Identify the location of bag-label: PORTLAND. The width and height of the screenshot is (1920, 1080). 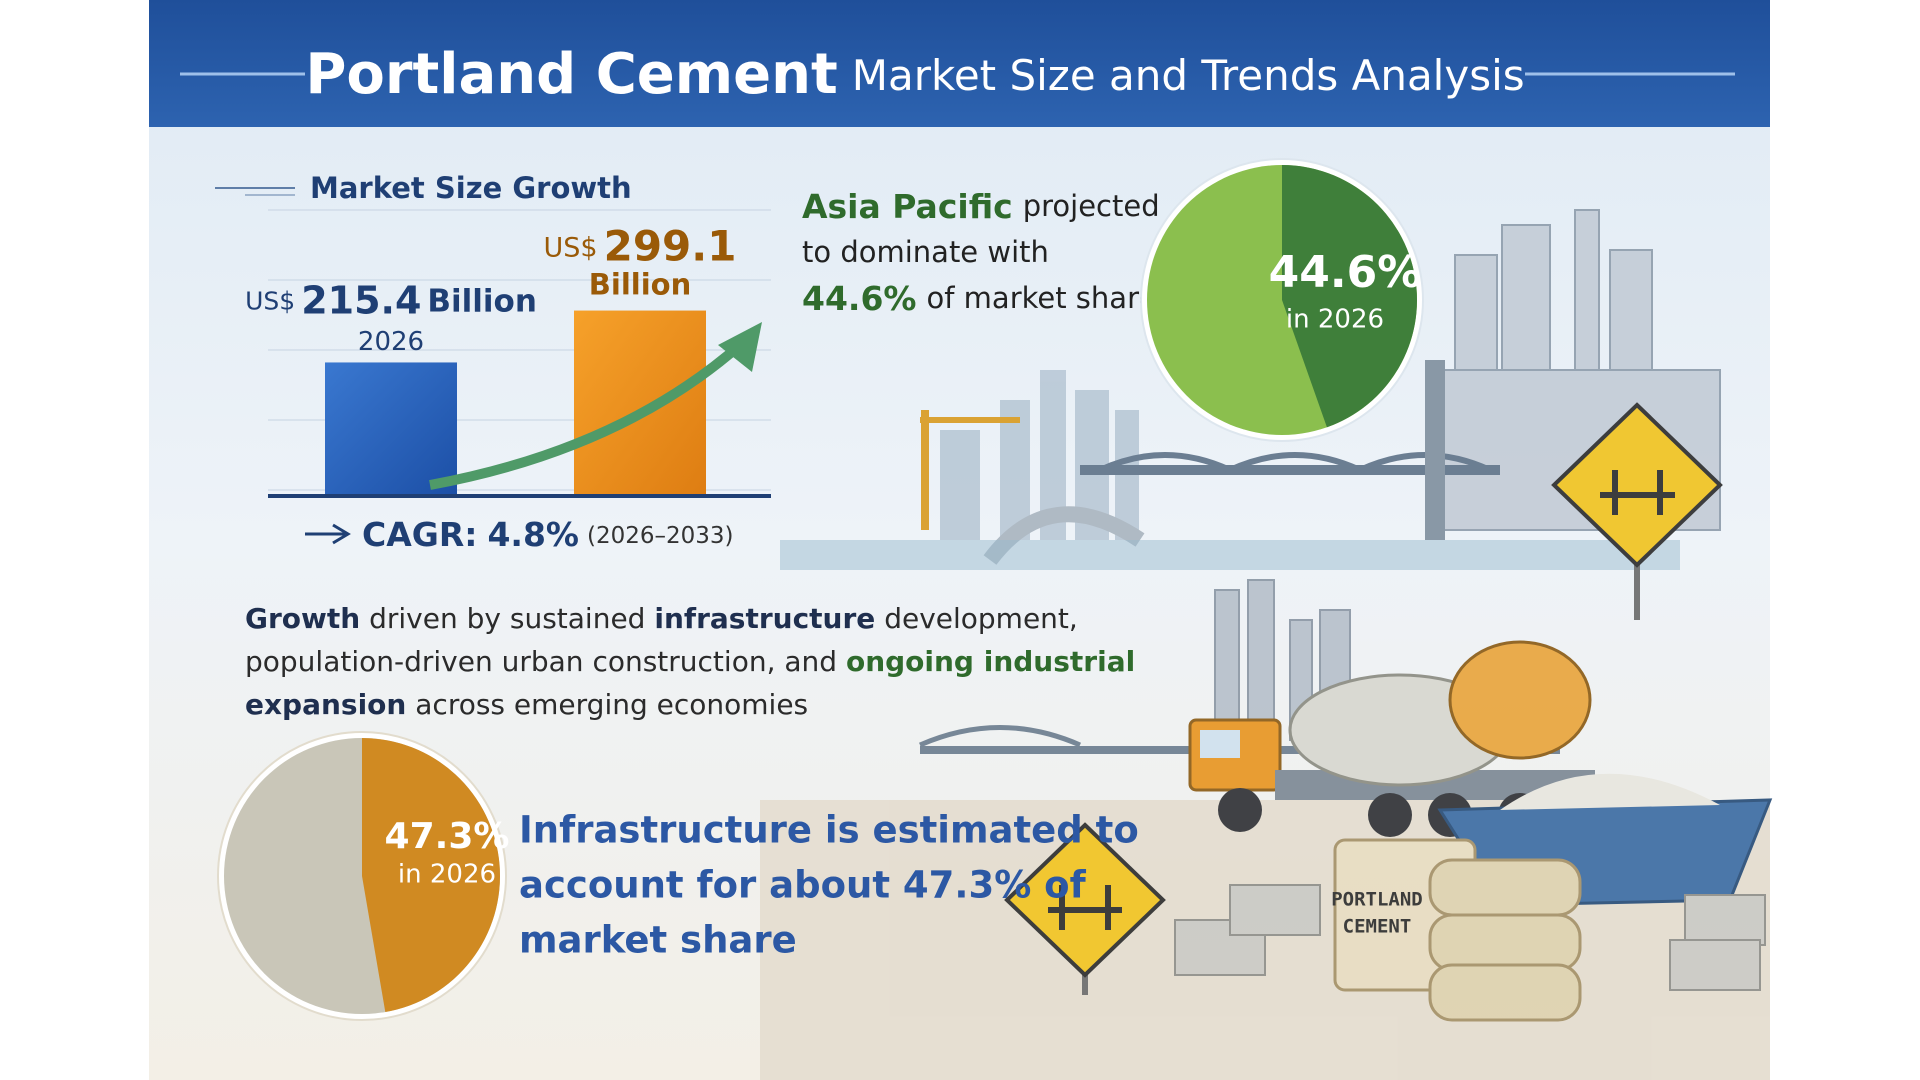
(1377, 900).